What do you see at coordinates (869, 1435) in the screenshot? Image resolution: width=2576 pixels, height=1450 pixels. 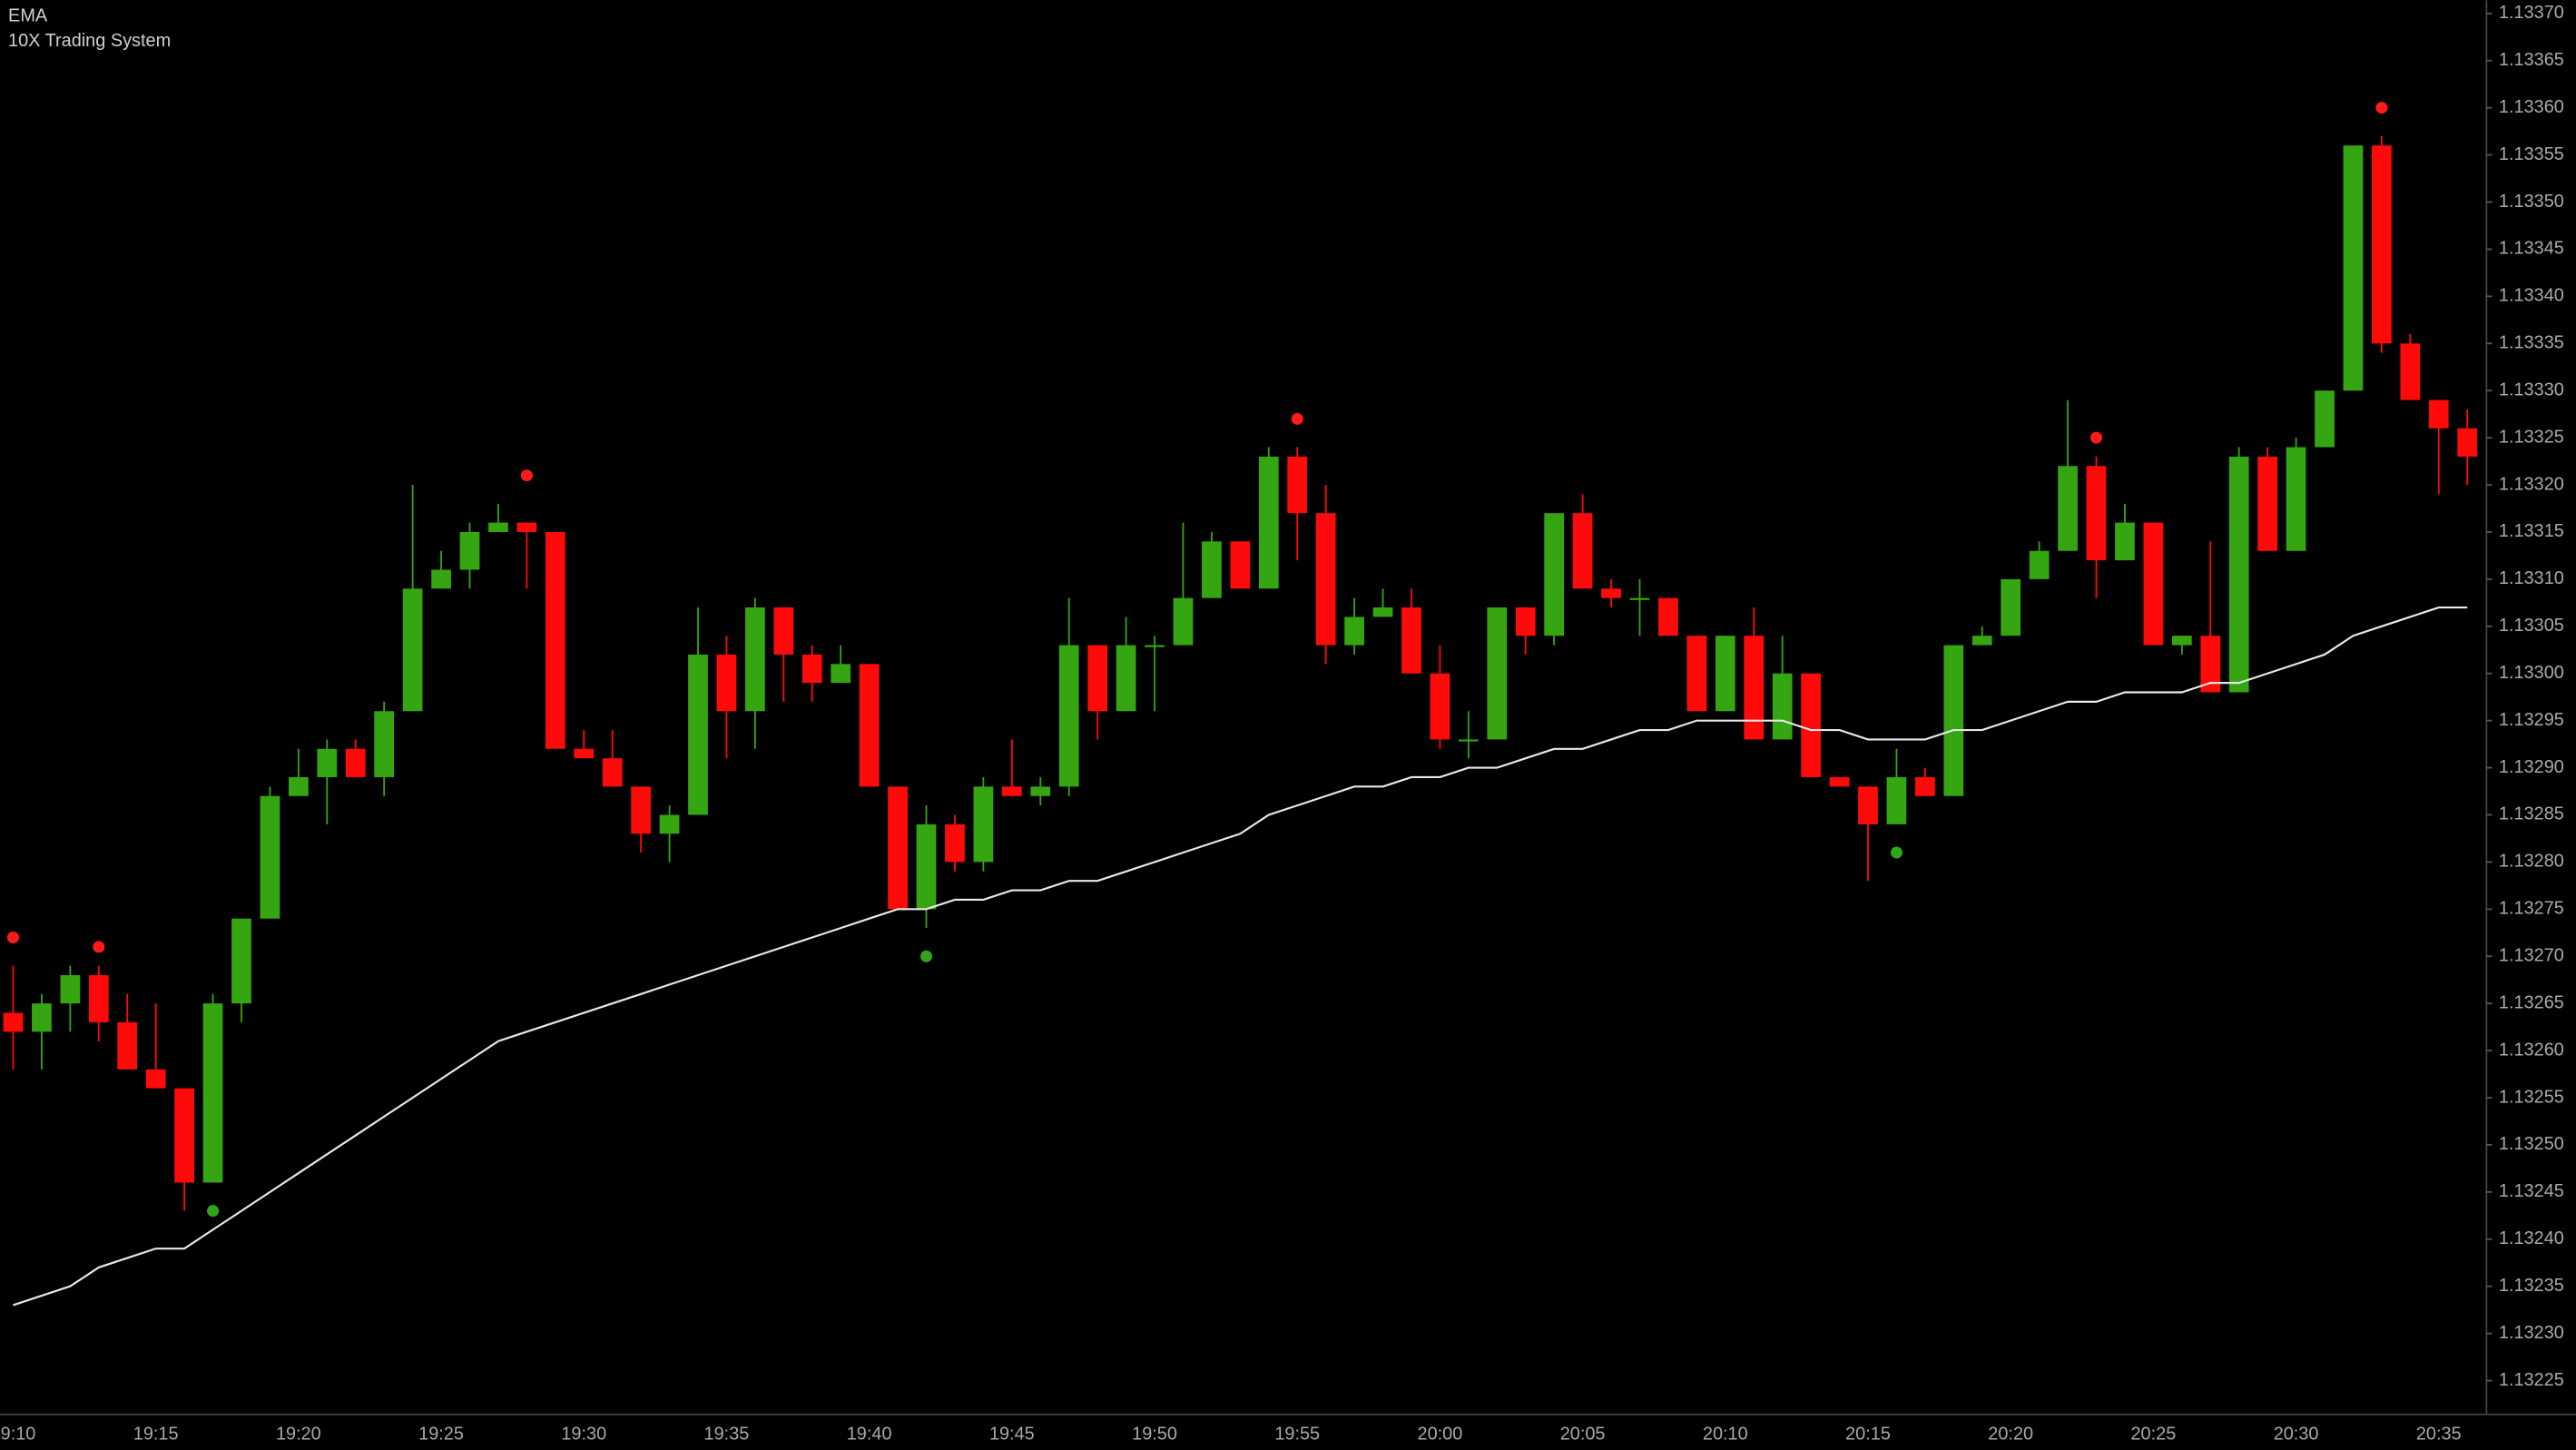 I see `x-tick-label: 19:40` at bounding box center [869, 1435].